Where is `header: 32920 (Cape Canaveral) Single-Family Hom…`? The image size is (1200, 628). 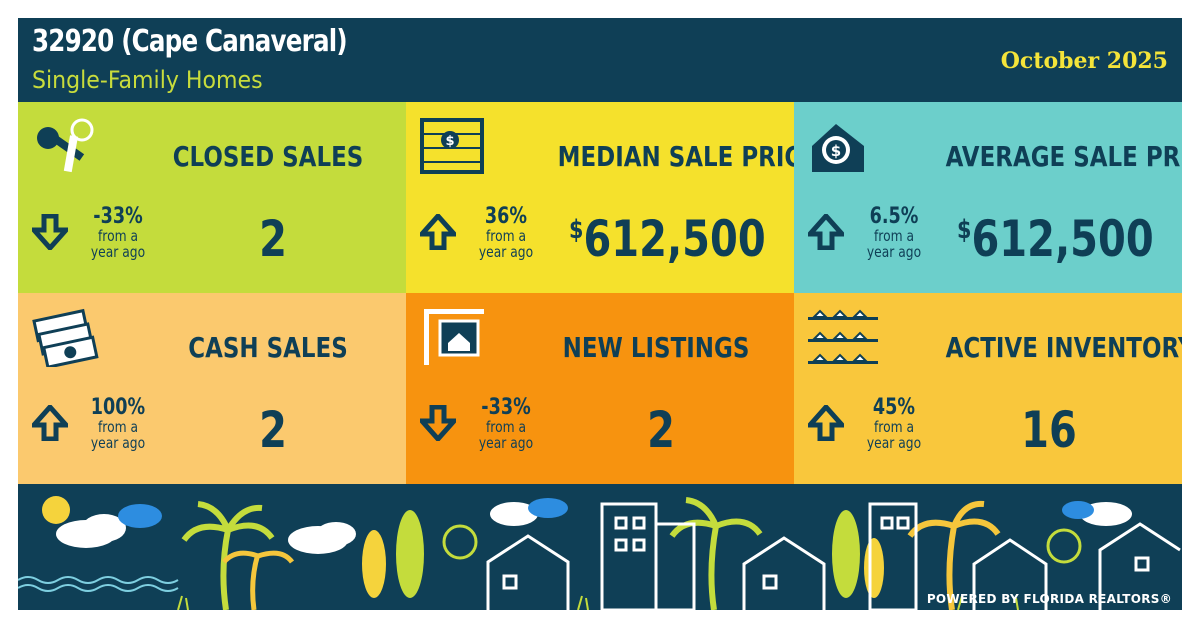
header: 32920 (Cape Canaveral) Single-Family Hom… is located at coordinates (600, 60).